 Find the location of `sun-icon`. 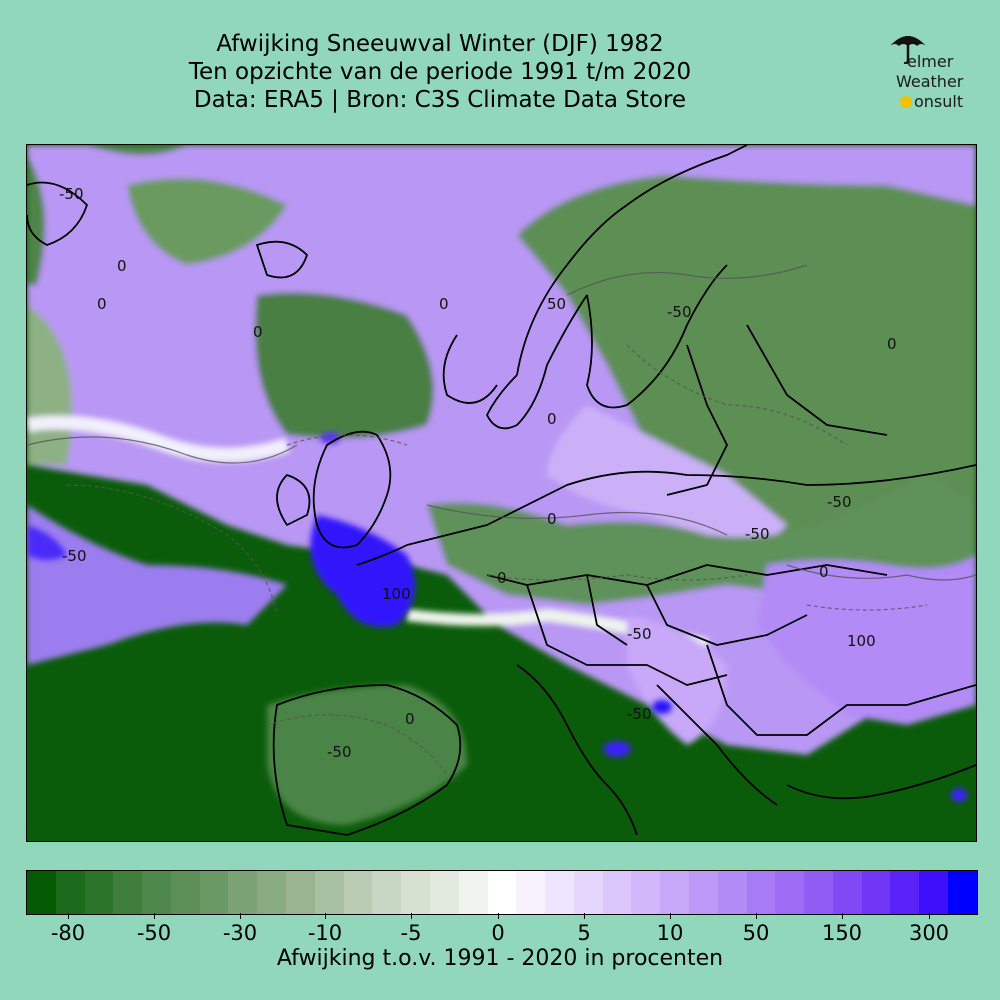

sun-icon is located at coordinates (906, 102).